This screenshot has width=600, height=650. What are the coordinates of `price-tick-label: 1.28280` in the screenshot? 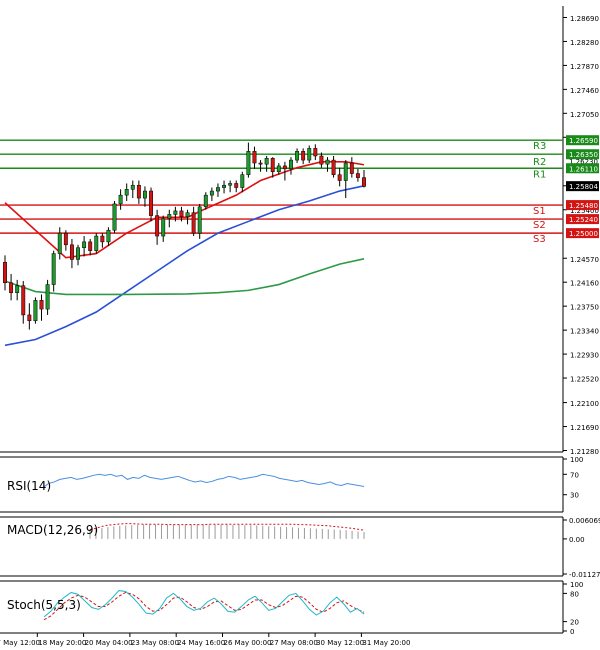 It's located at (584, 43).